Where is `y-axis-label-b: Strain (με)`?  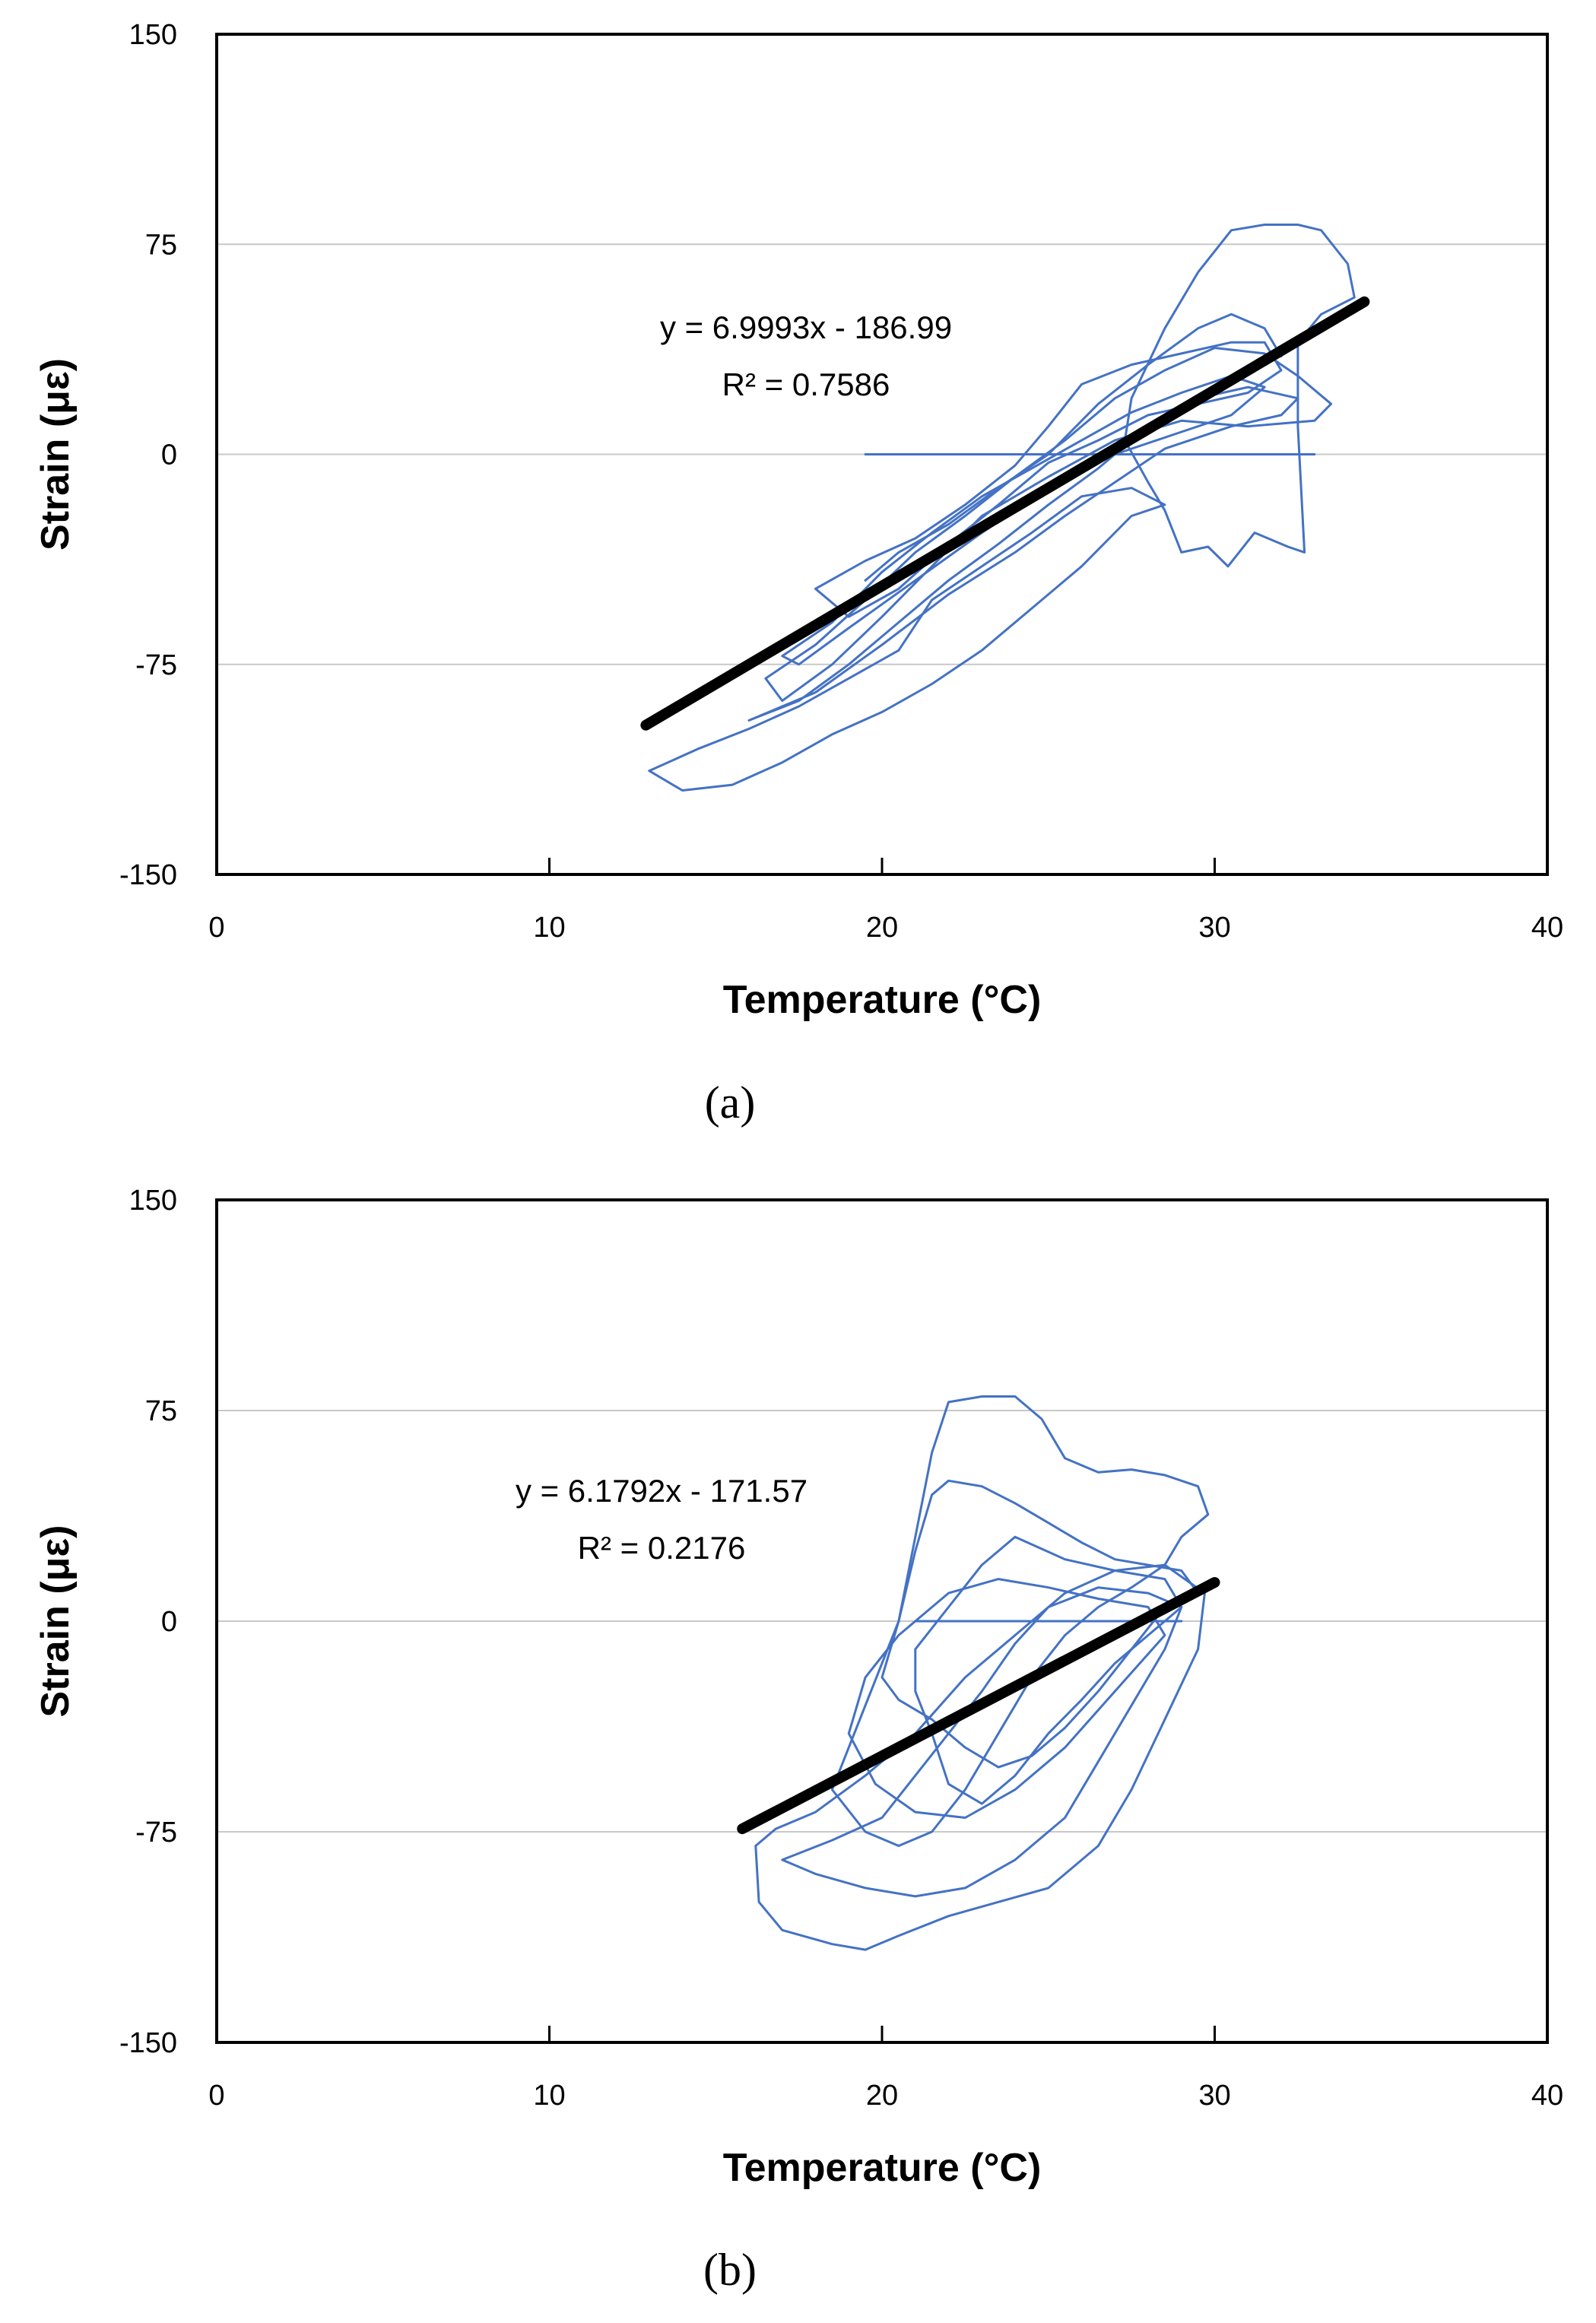
y-axis-label-b: Strain (με) is located at coordinates (56, 1622).